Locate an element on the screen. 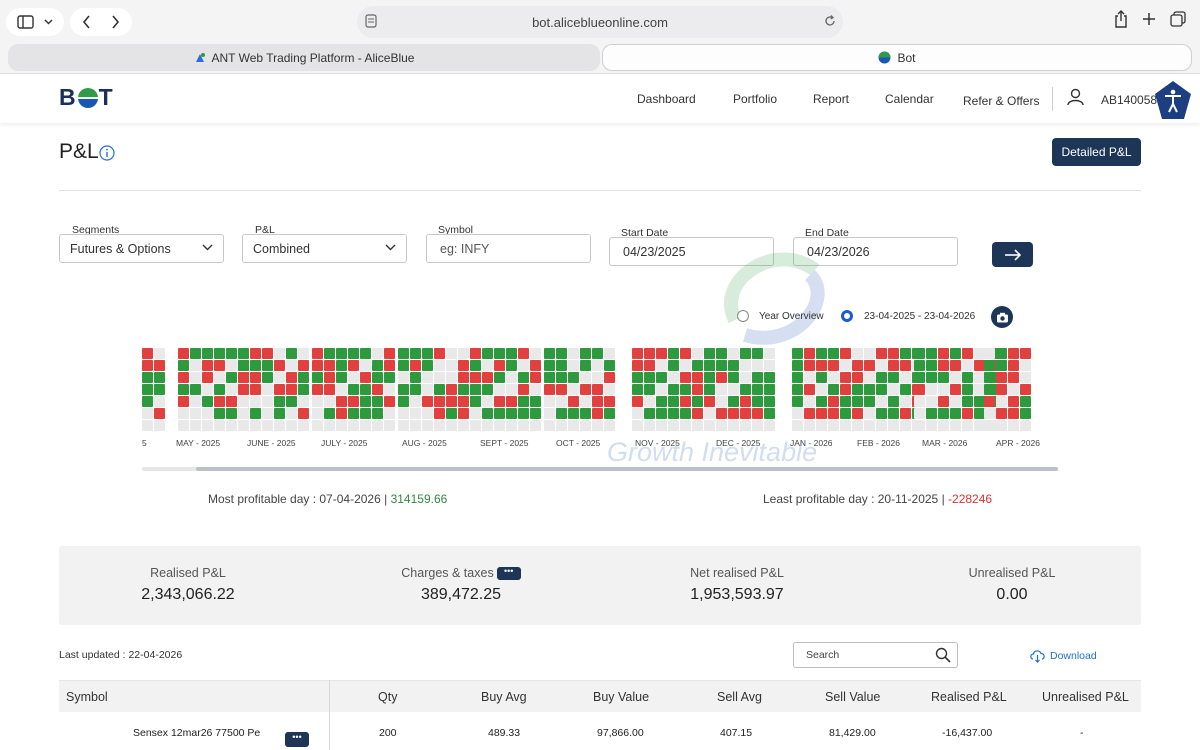 This screenshot has width=1200, height=750. charges-more-button: ••• is located at coordinates (508, 574).